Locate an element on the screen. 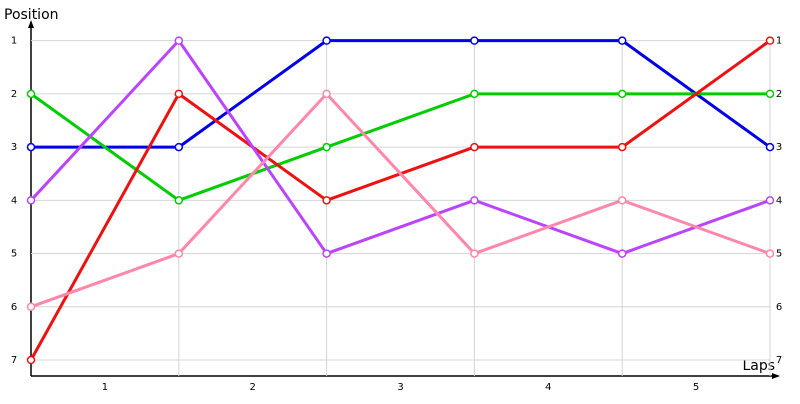 This screenshot has width=800, height=404. y-tick-label-right: 4 is located at coordinates (779, 200).